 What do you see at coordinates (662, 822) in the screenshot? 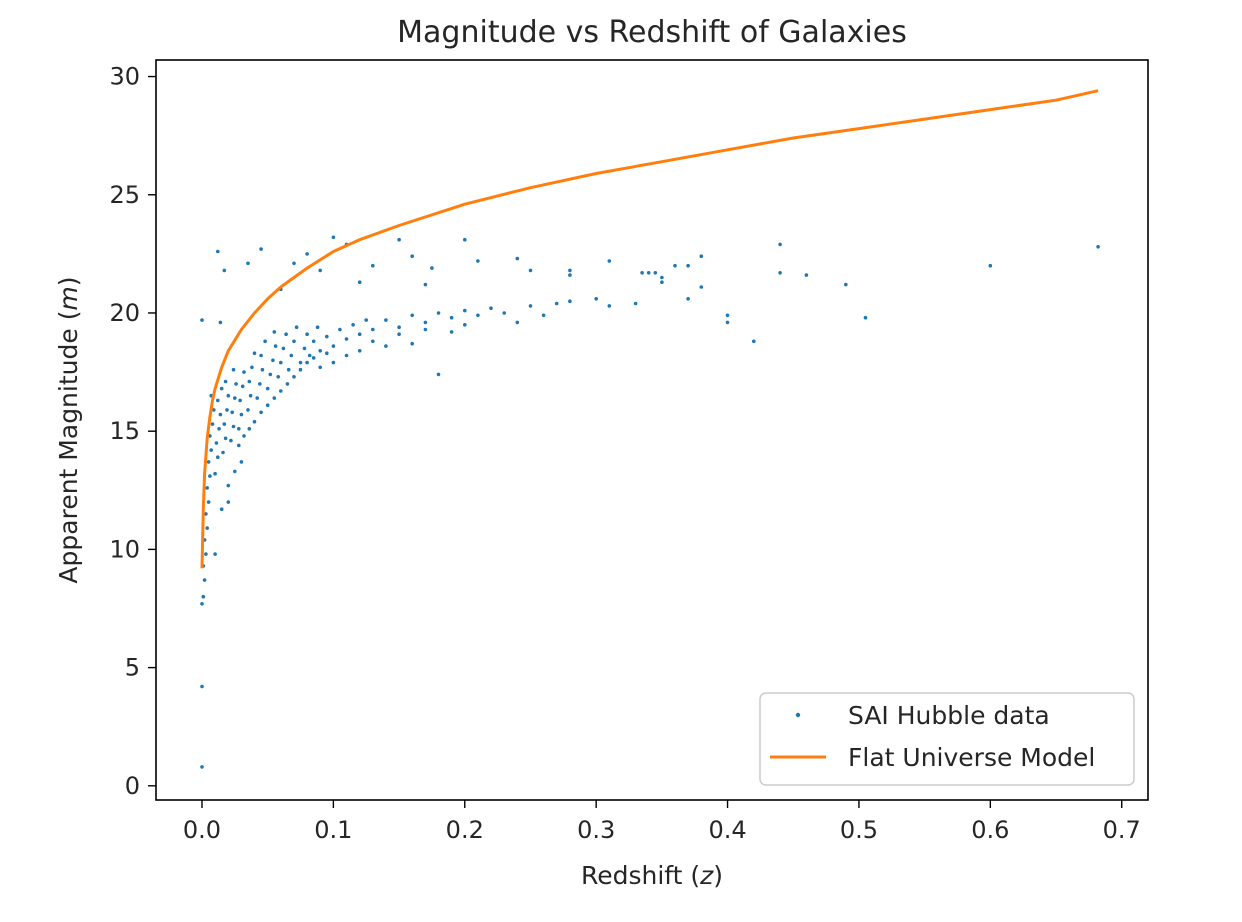
I see `x-axis: 0.0 0.1 0.2 0.3 0.4 0.5 0.6 0.7` at bounding box center [662, 822].